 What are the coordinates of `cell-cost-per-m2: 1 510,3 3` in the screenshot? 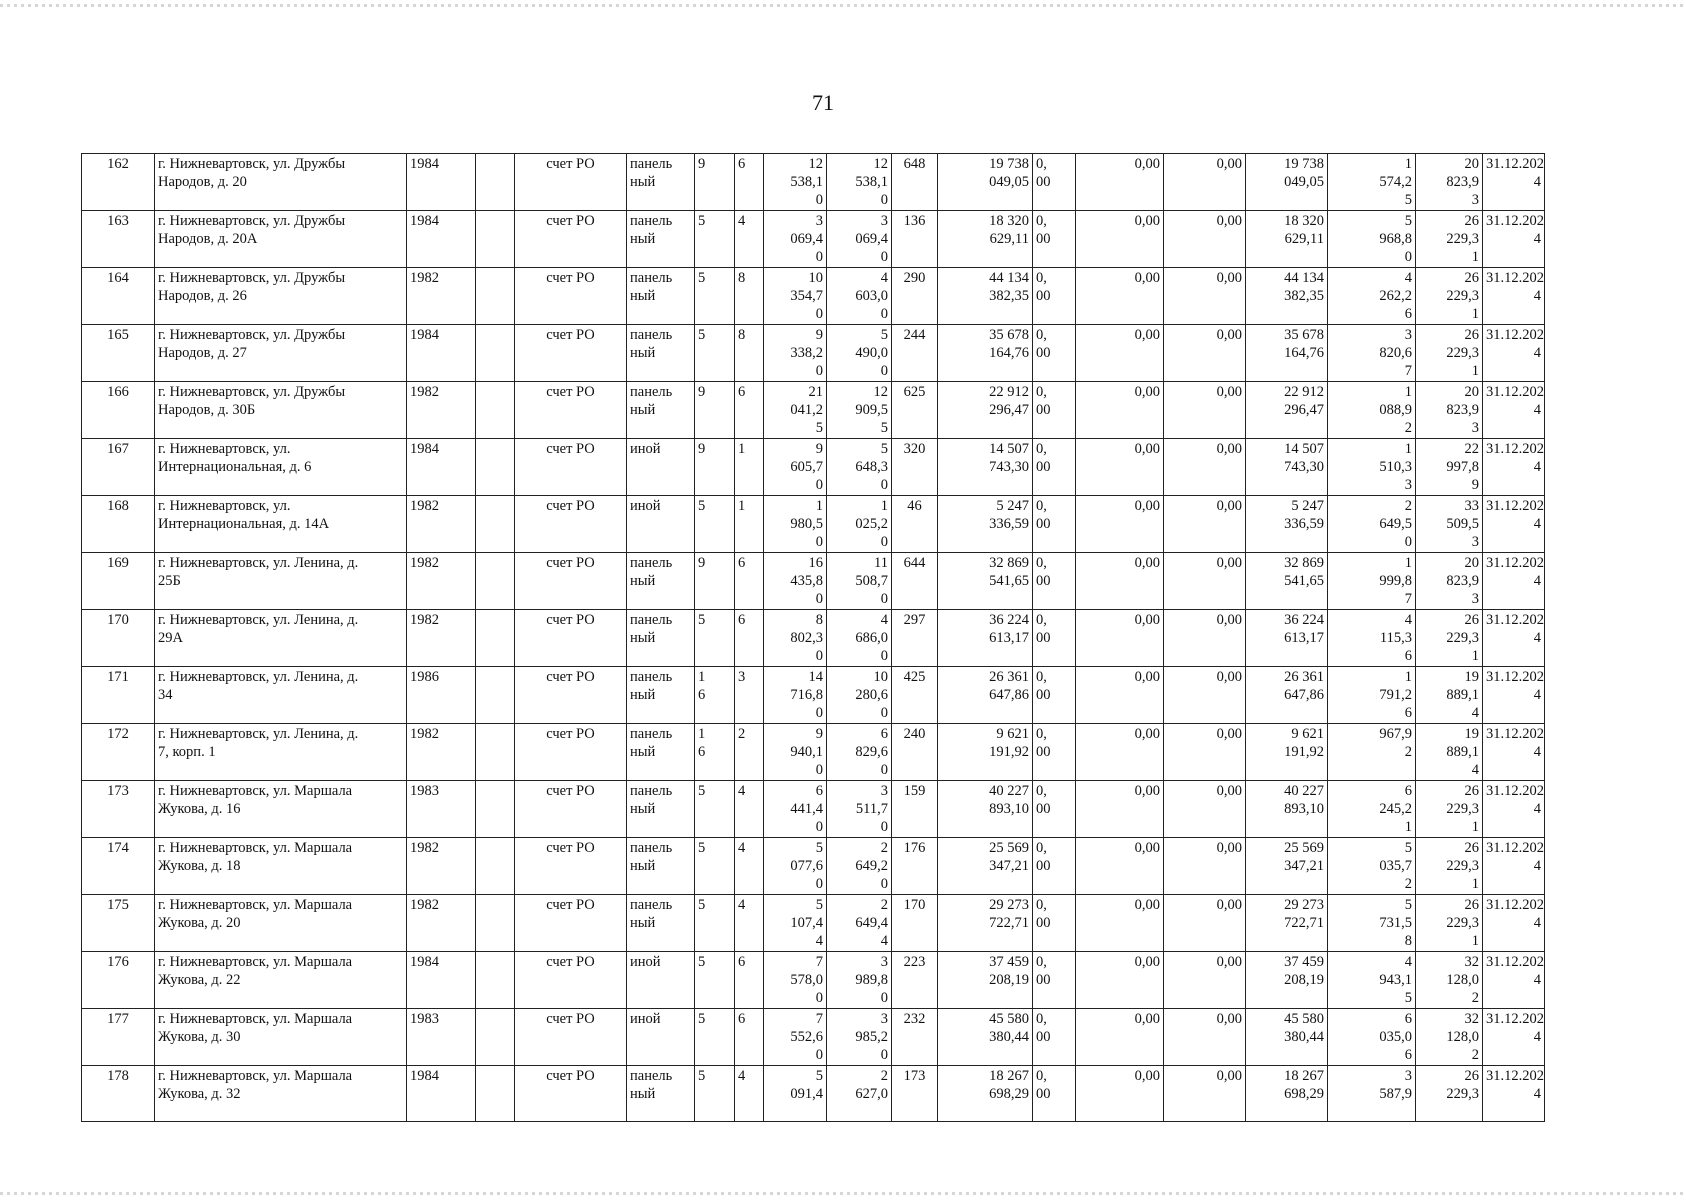 It's located at (1371, 467).